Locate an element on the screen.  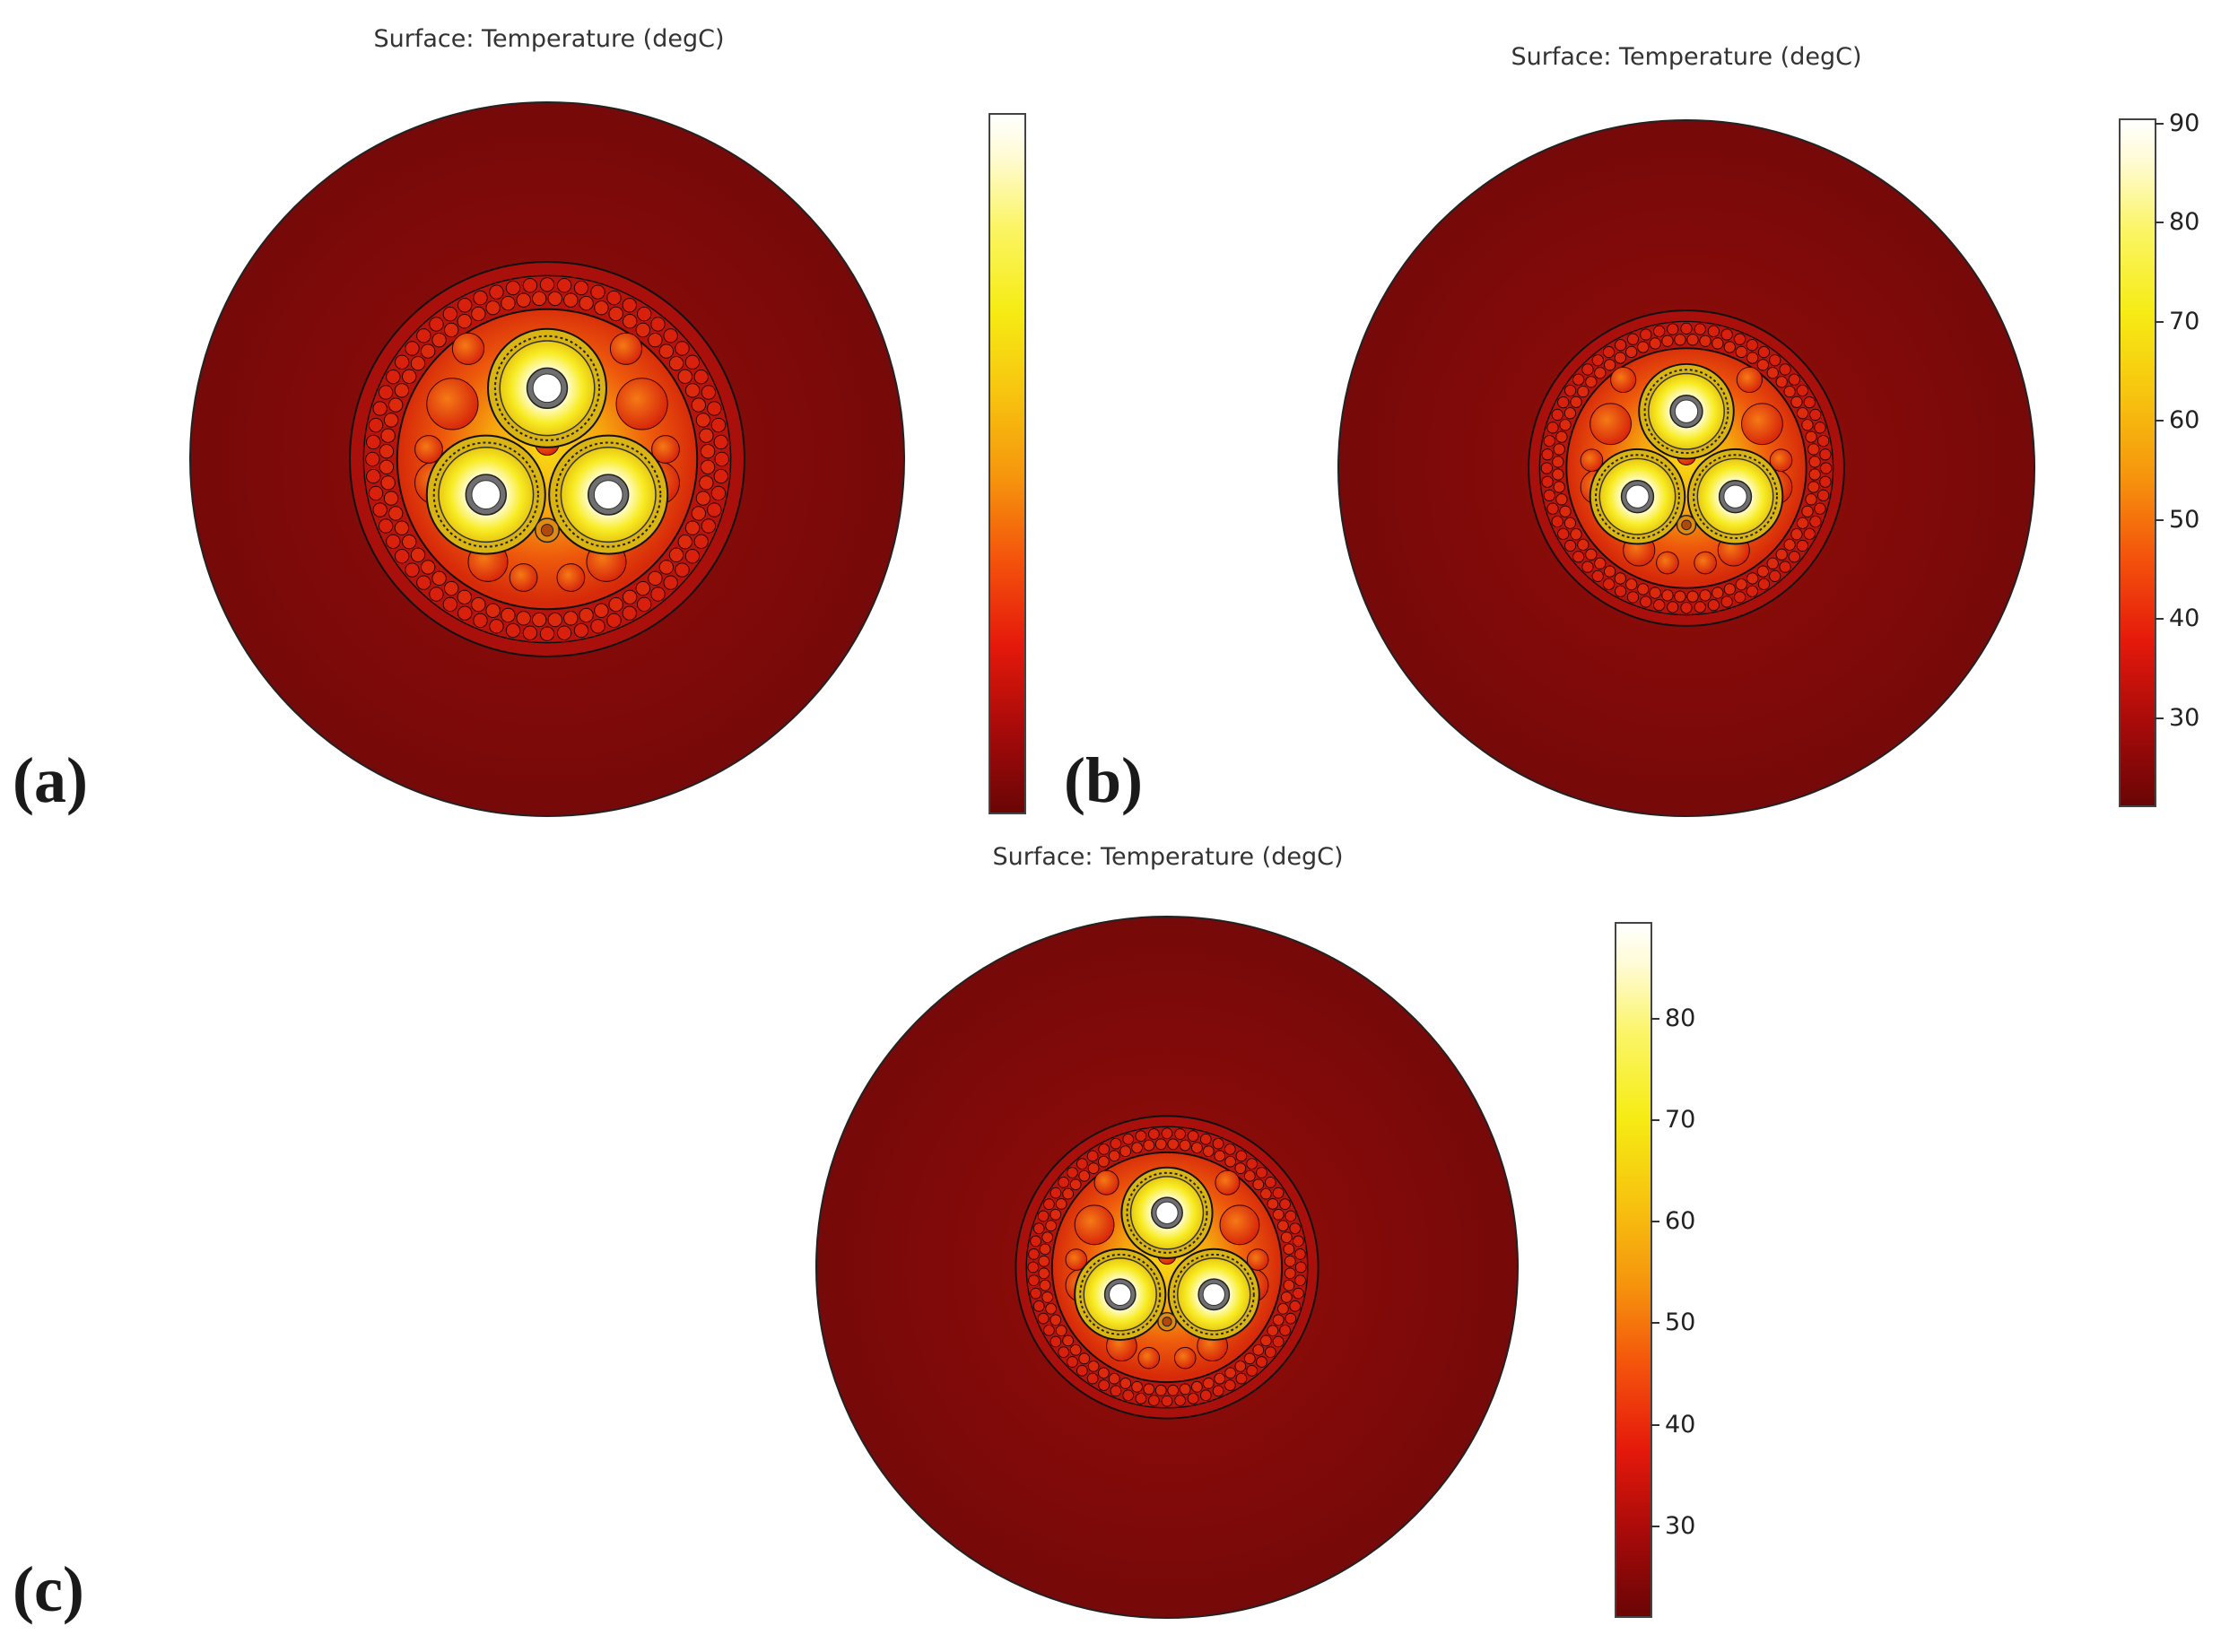
panel-c-title: Surface: Temperature (degC) is located at coordinates (1168, 857).